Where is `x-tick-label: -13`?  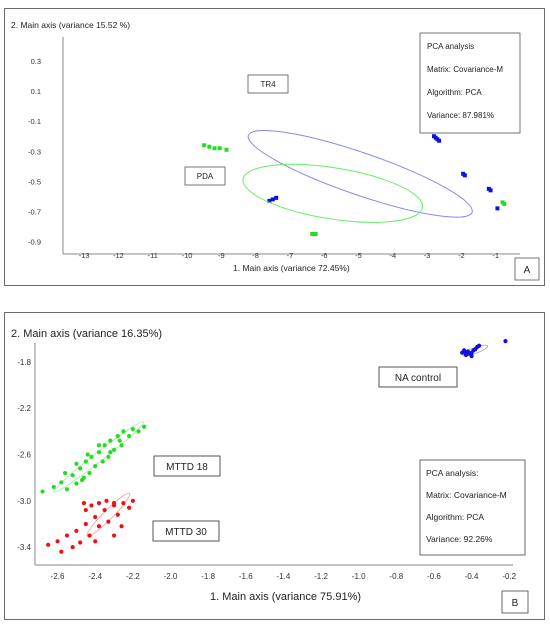 x-tick-label: -13 is located at coordinates (84, 255).